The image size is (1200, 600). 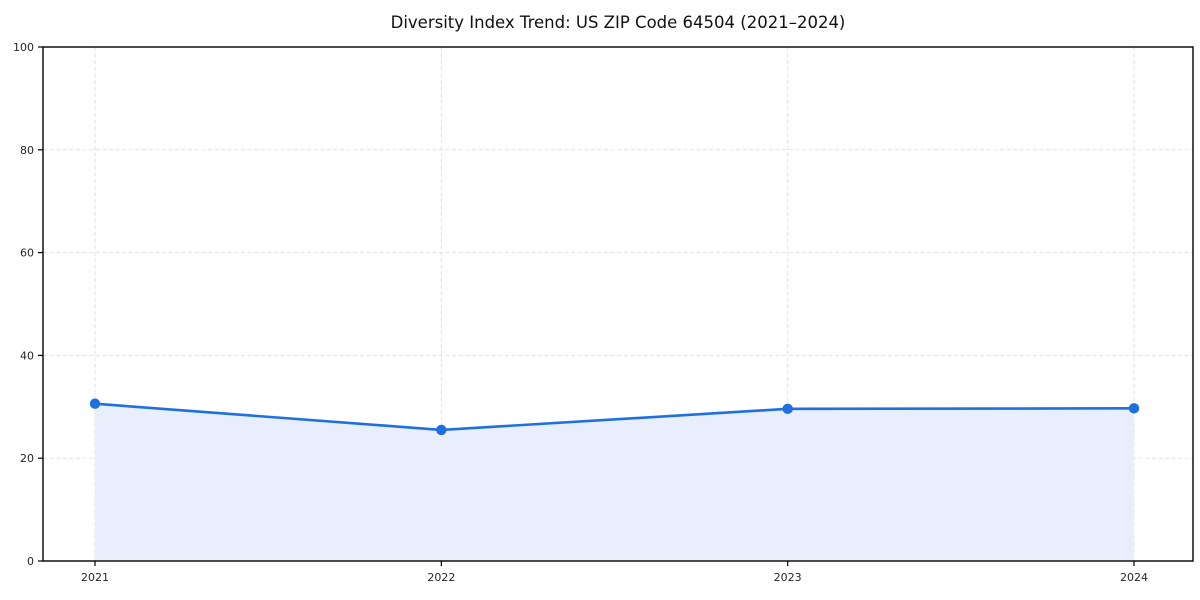 What do you see at coordinates (788, 577) in the screenshot?
I see `x-tick-label: 2023` at bounding box center [788, 577].